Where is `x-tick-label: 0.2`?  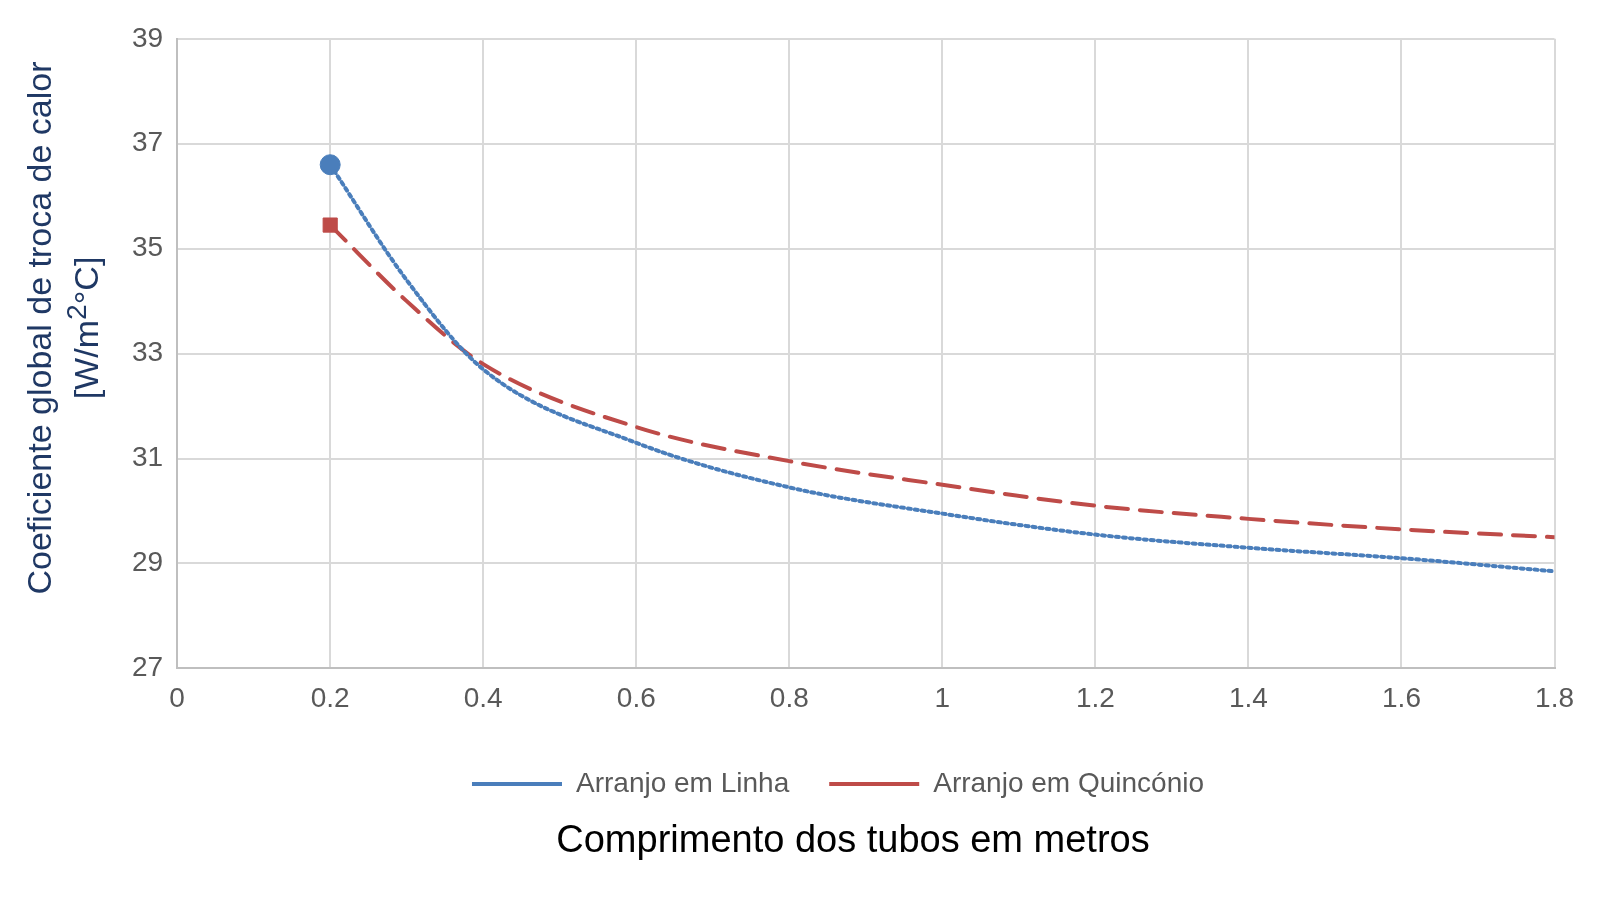
x-tick-label: 0.2 is located at coordinates (330, 697).